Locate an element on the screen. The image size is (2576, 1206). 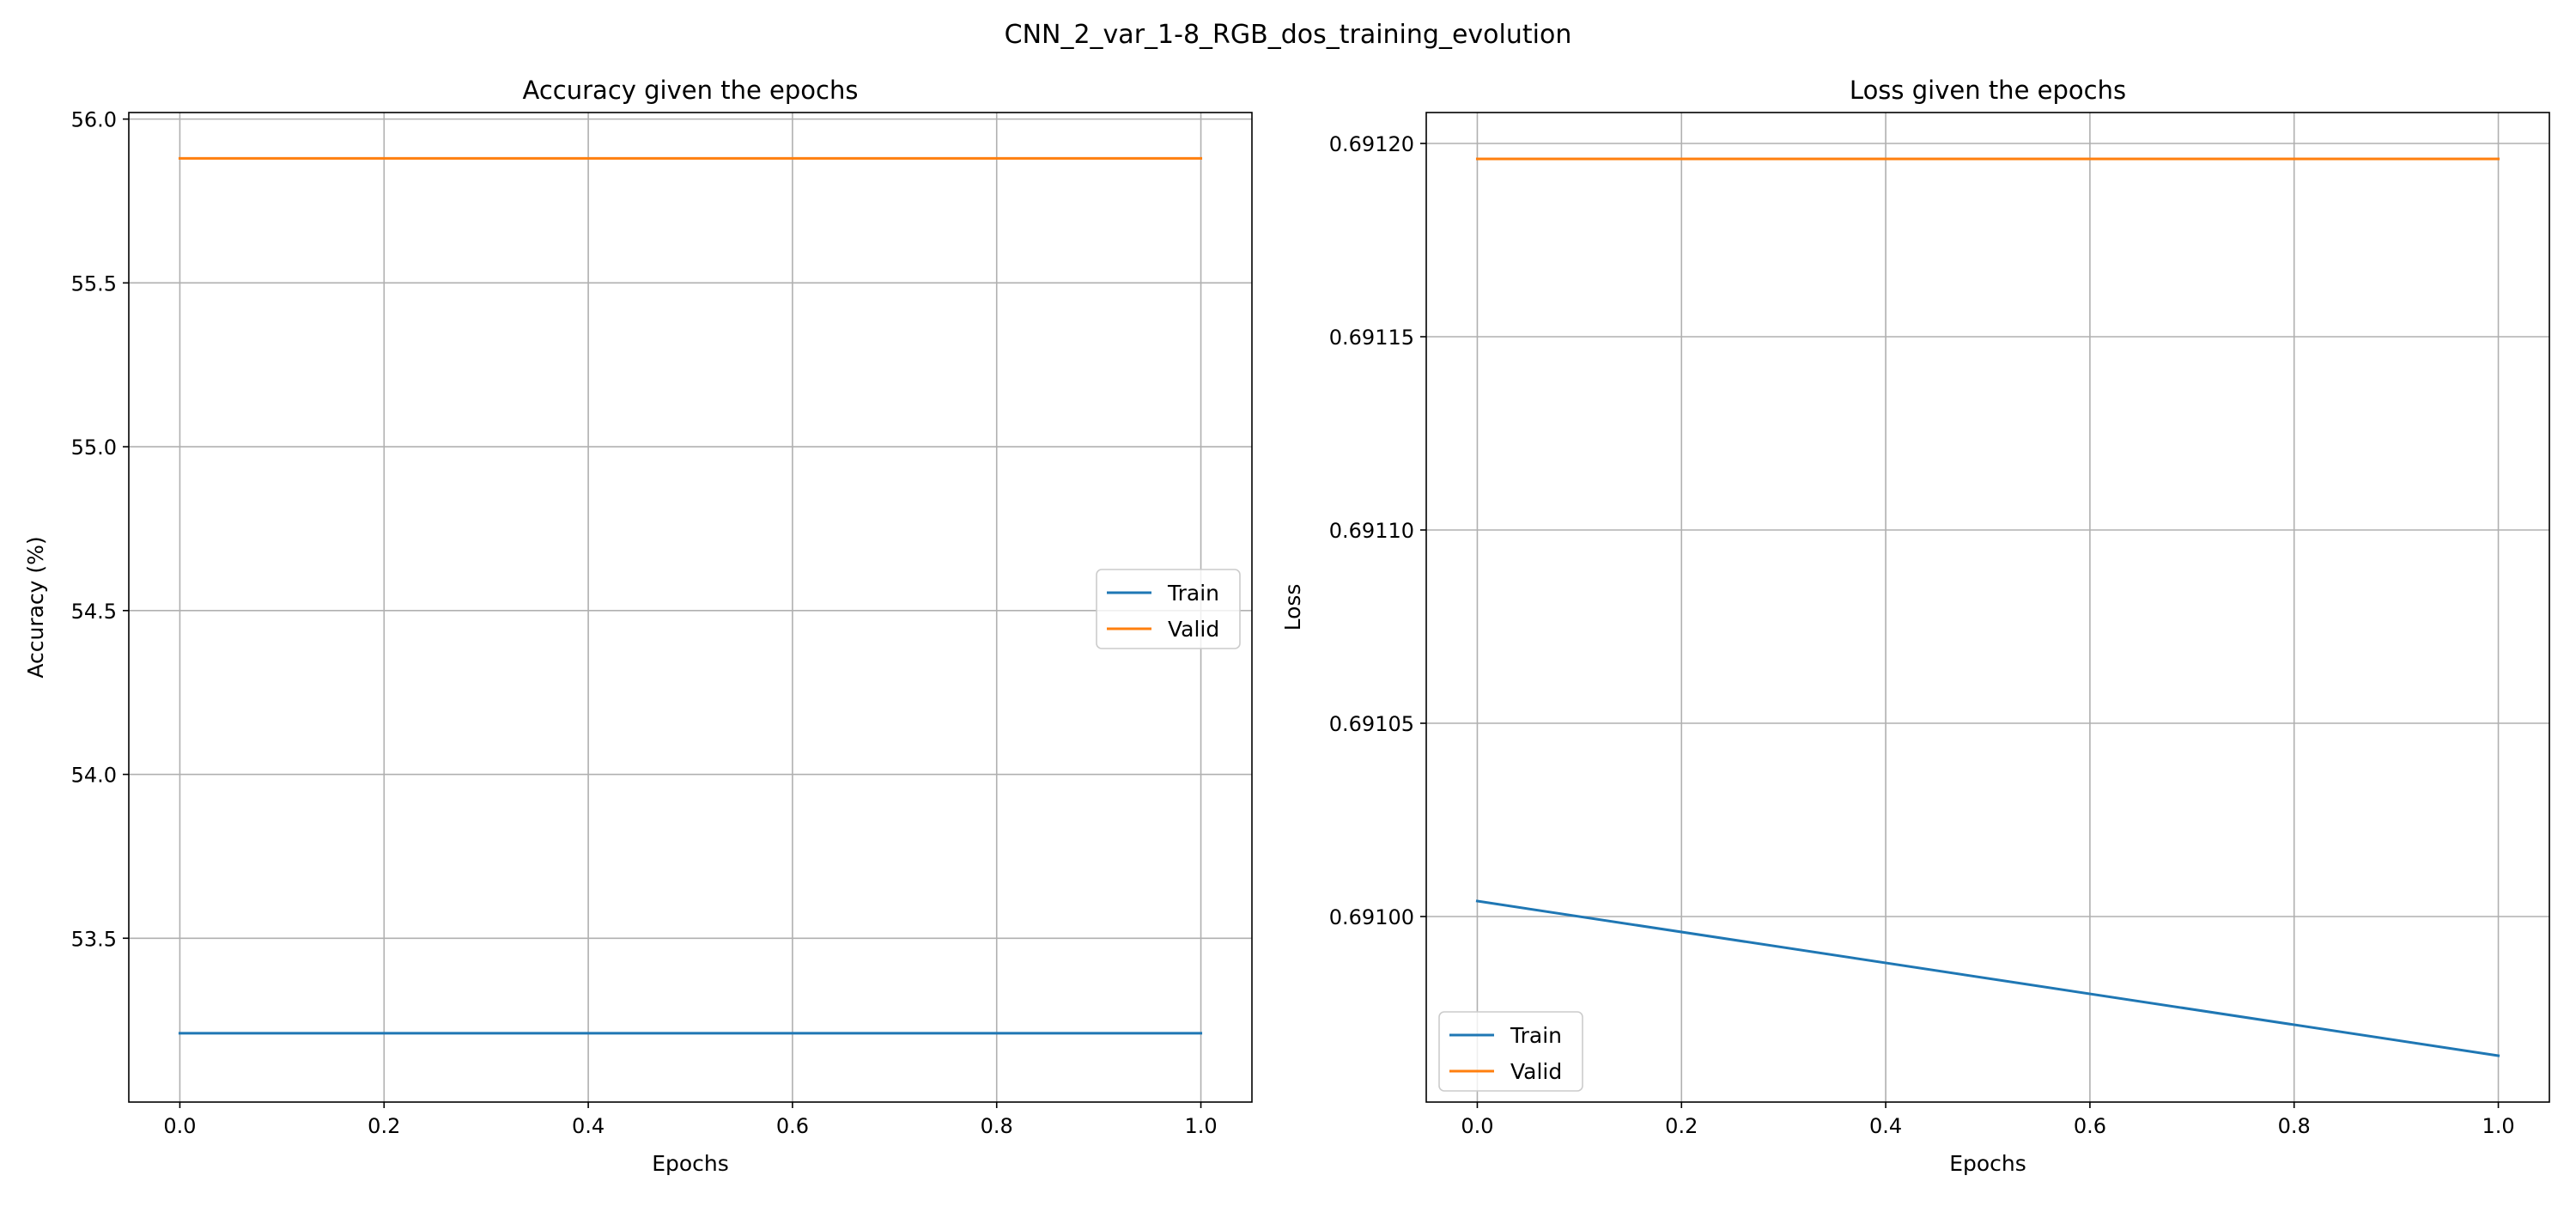
loss-y-tick-label: 0.69110 is located at coordinates (1371, 531).